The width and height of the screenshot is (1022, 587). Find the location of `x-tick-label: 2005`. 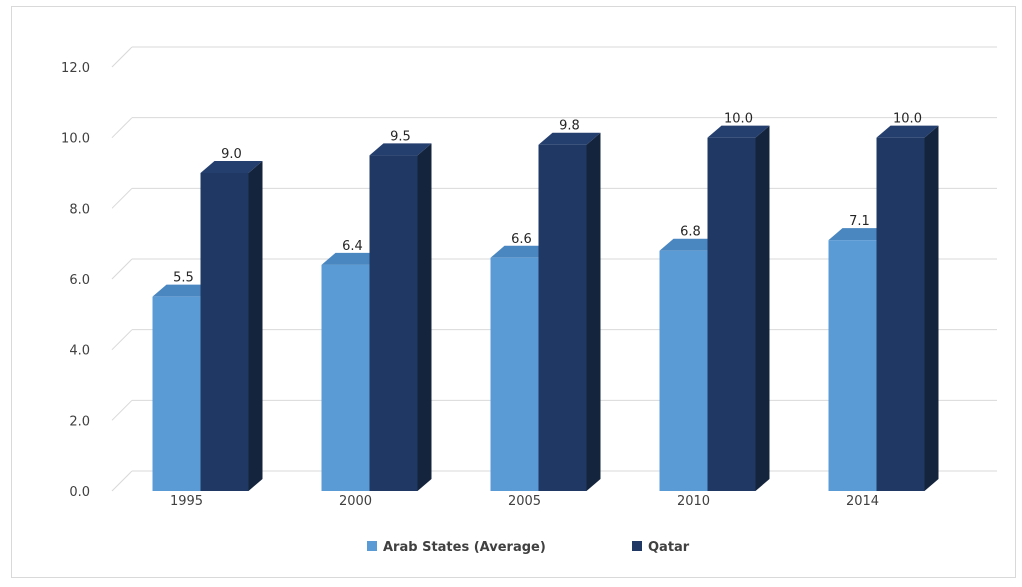

x-tick-label: 2005 is located at coordinates (524, 501).